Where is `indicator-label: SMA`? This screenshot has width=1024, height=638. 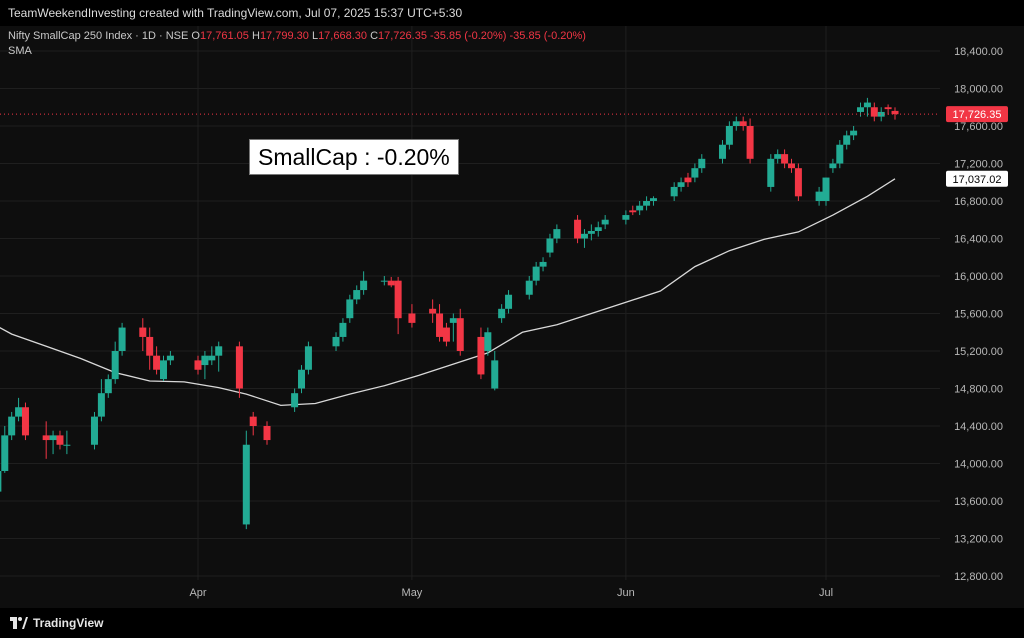 indicator-label: SMA is located at coordinates (20, 51).